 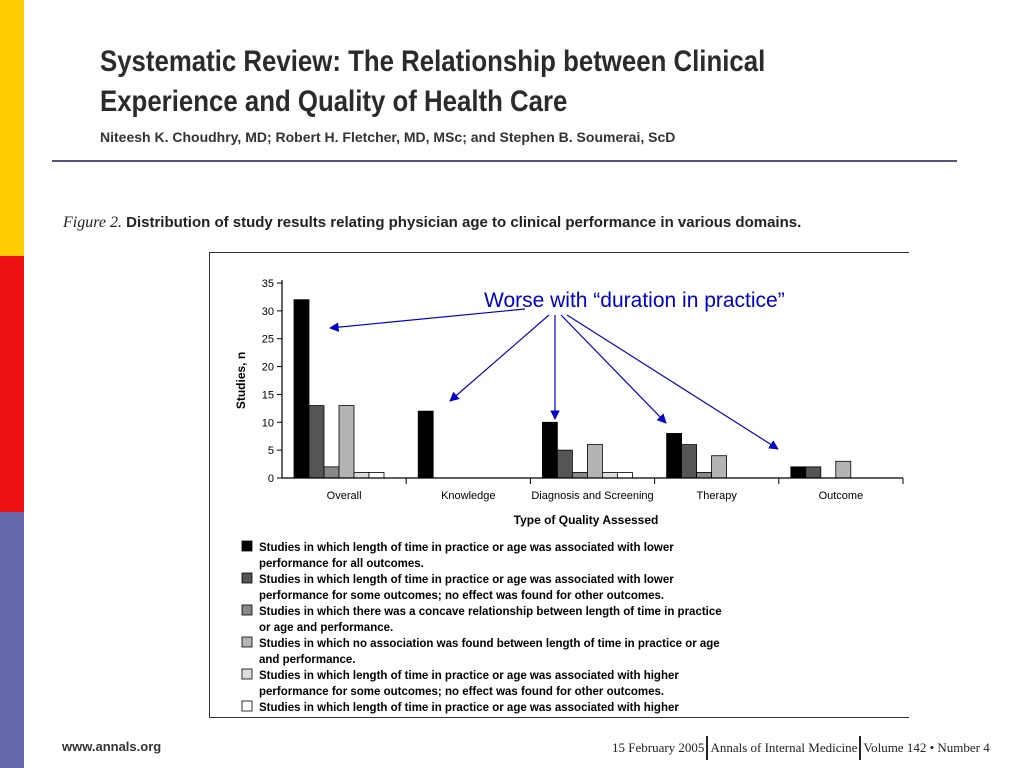 I want to click on x-tick-label: Diagnosis and Screening, so click(x=592, y=496).